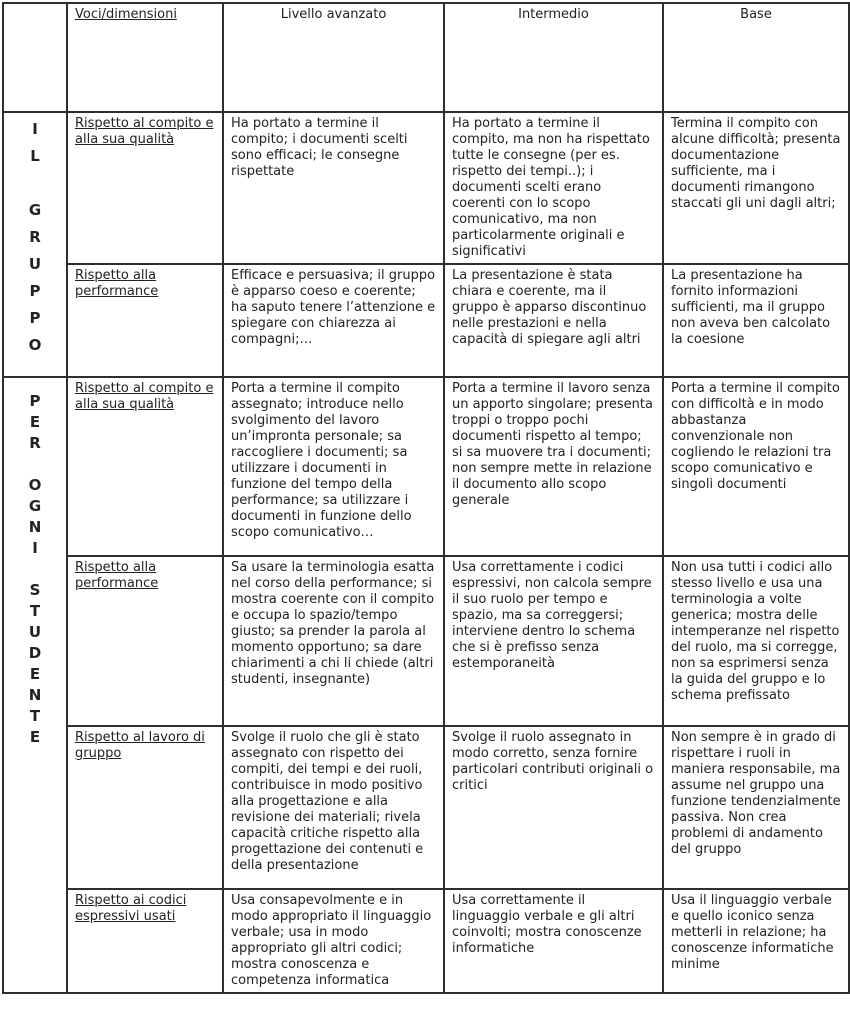 The height and width of the screenshot is (1019, 850). Describe the element at coordinates (756, 57) in the screenshot. I see `column-header-base: Base` at that location.